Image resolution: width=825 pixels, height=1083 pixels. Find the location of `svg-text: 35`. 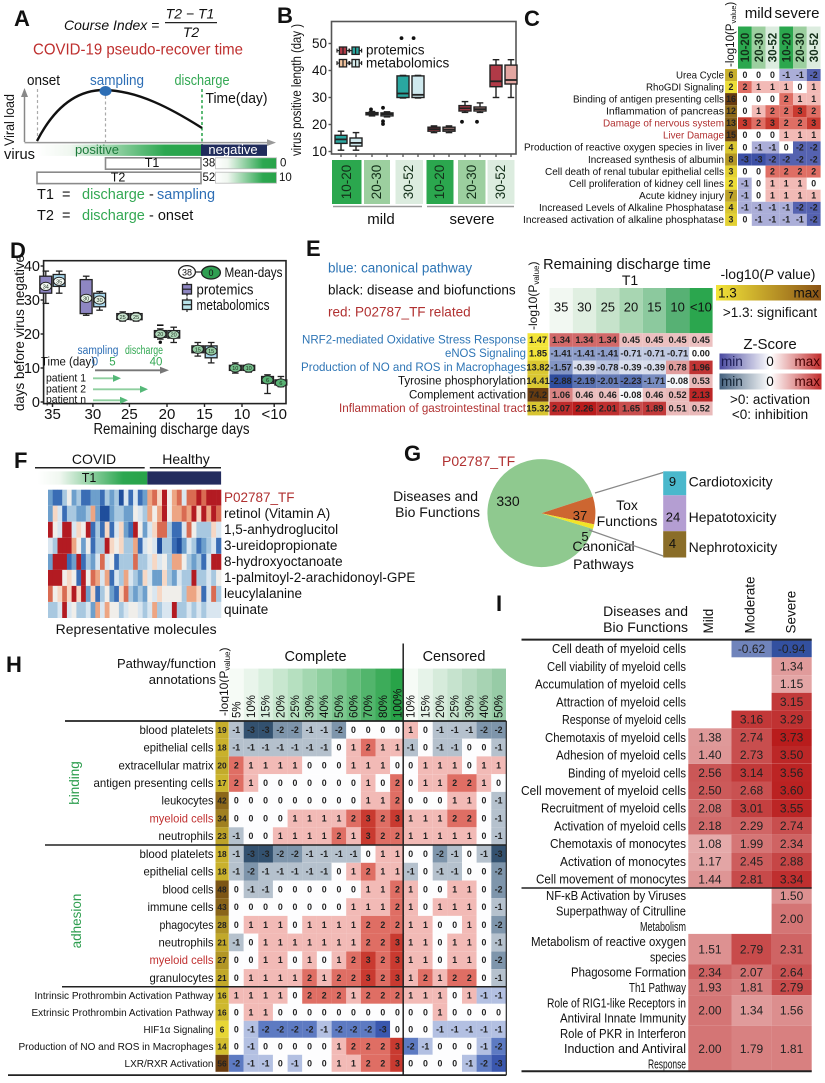

svg-text: 35 is located at coordinates (561, 307).